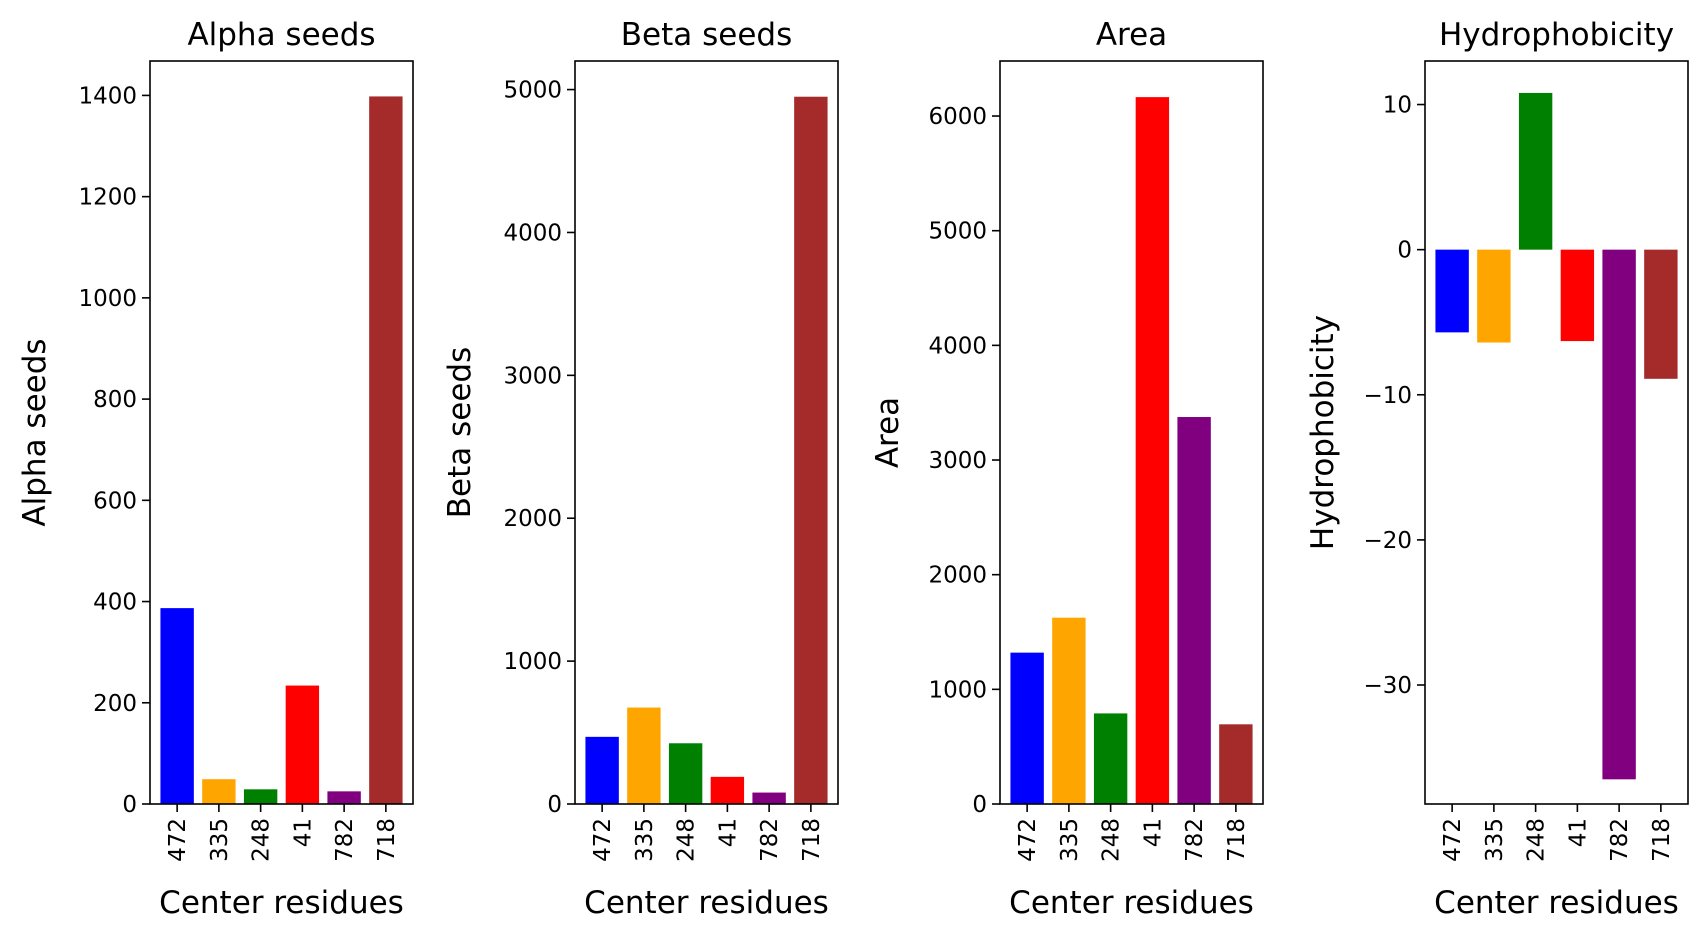 This screenshot has width=1706, height=937. What do you see at coordinates (115, 501) in the screenshot?
I see `y-tick-label: 600` at bounding box center [115, 501].